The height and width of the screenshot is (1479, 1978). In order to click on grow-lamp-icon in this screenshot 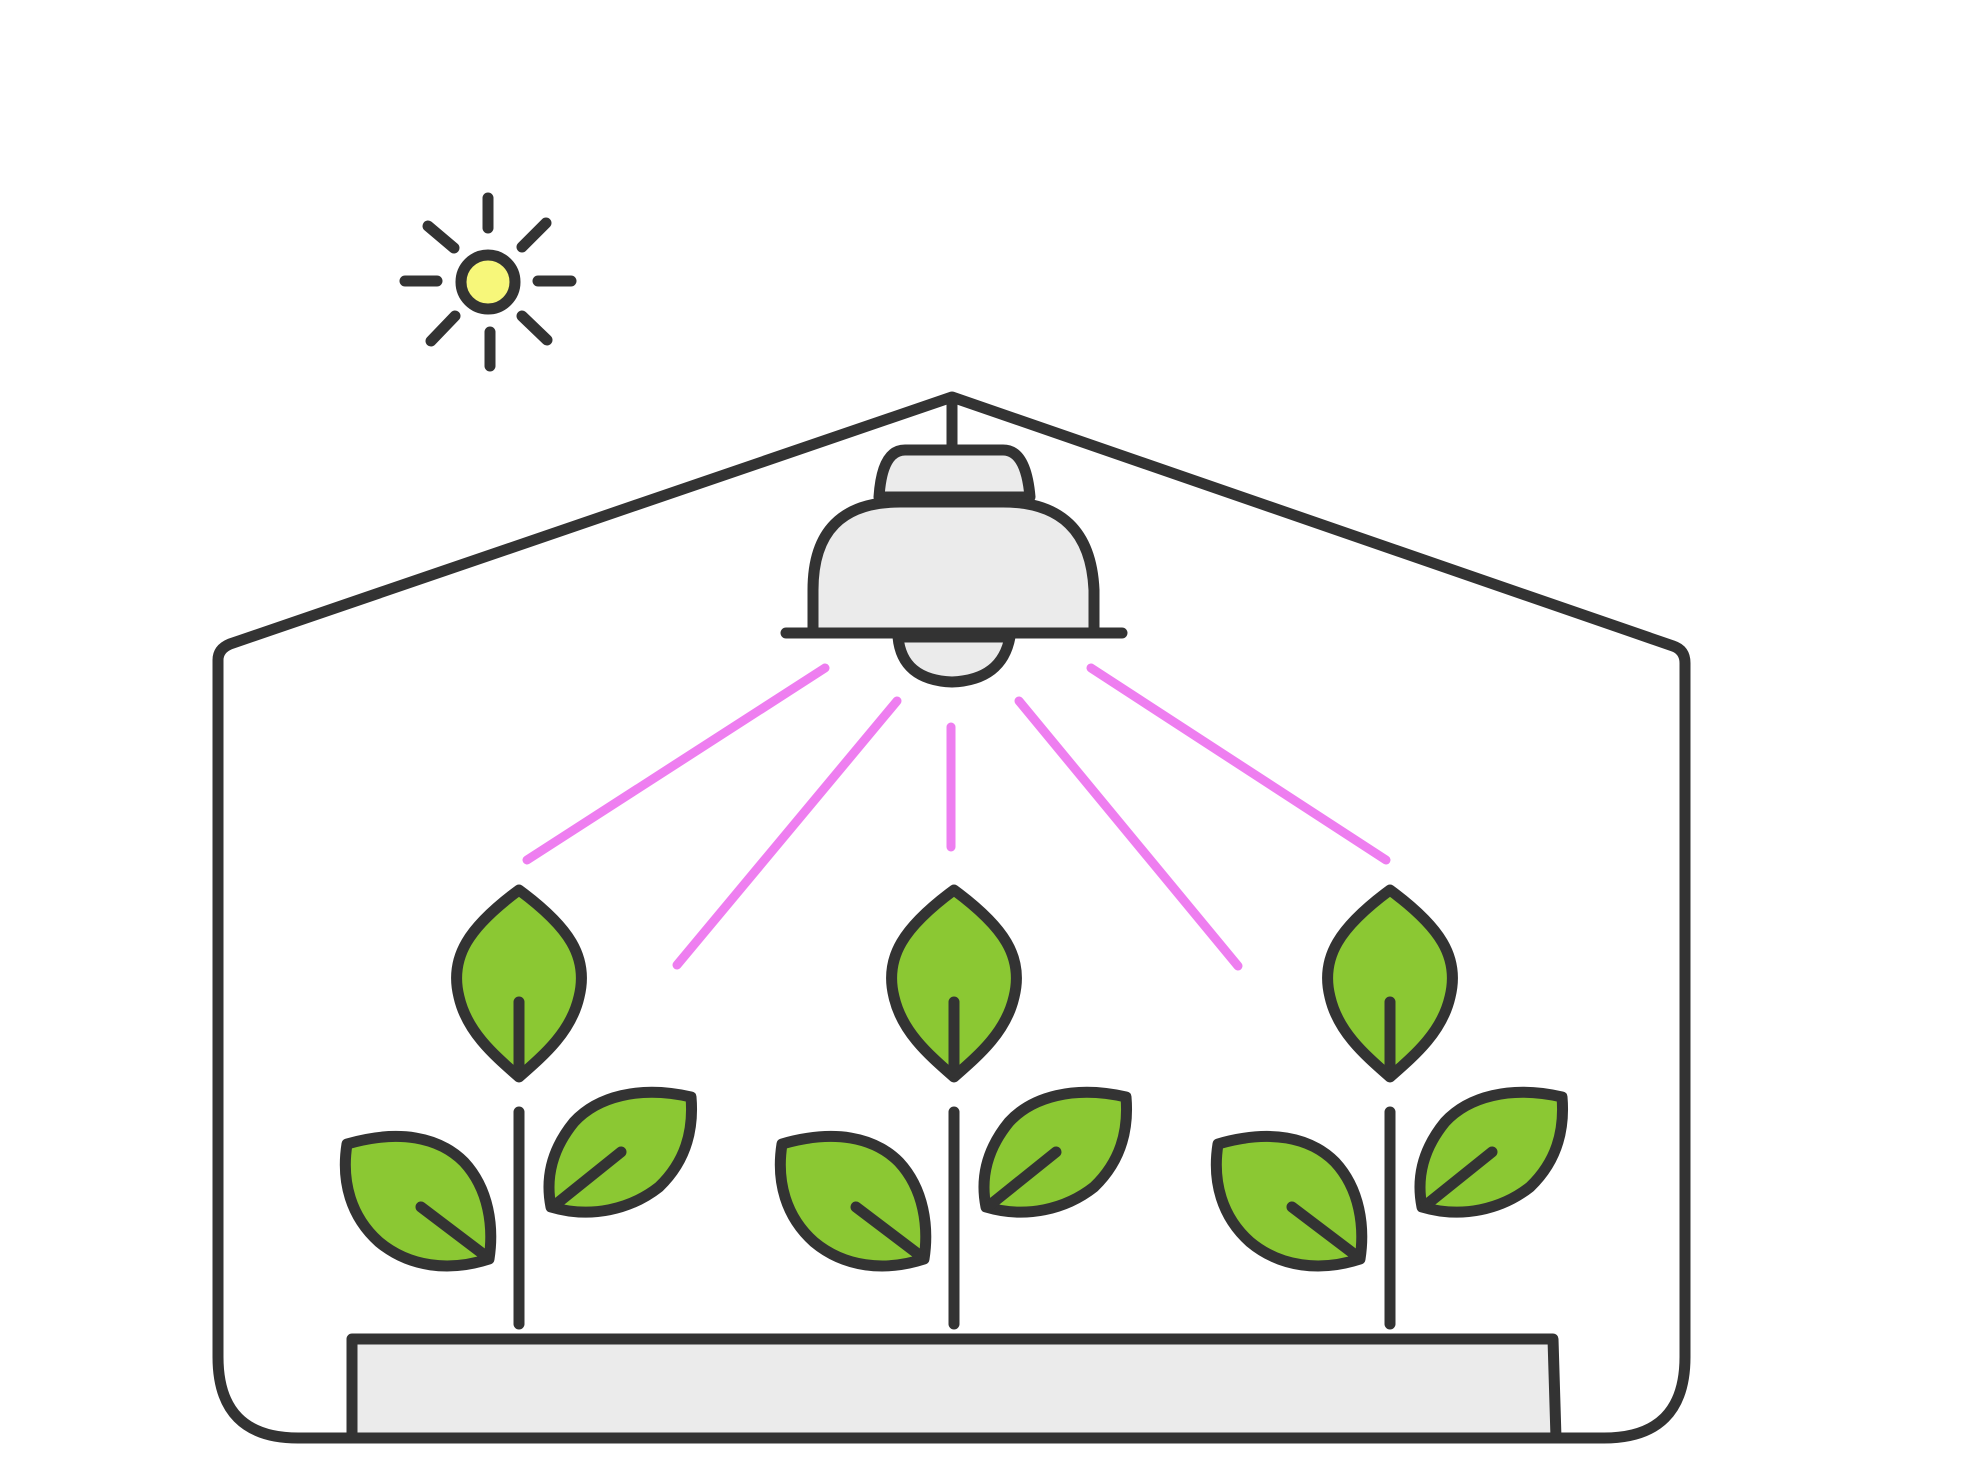, I will do `click(954, 541)`.